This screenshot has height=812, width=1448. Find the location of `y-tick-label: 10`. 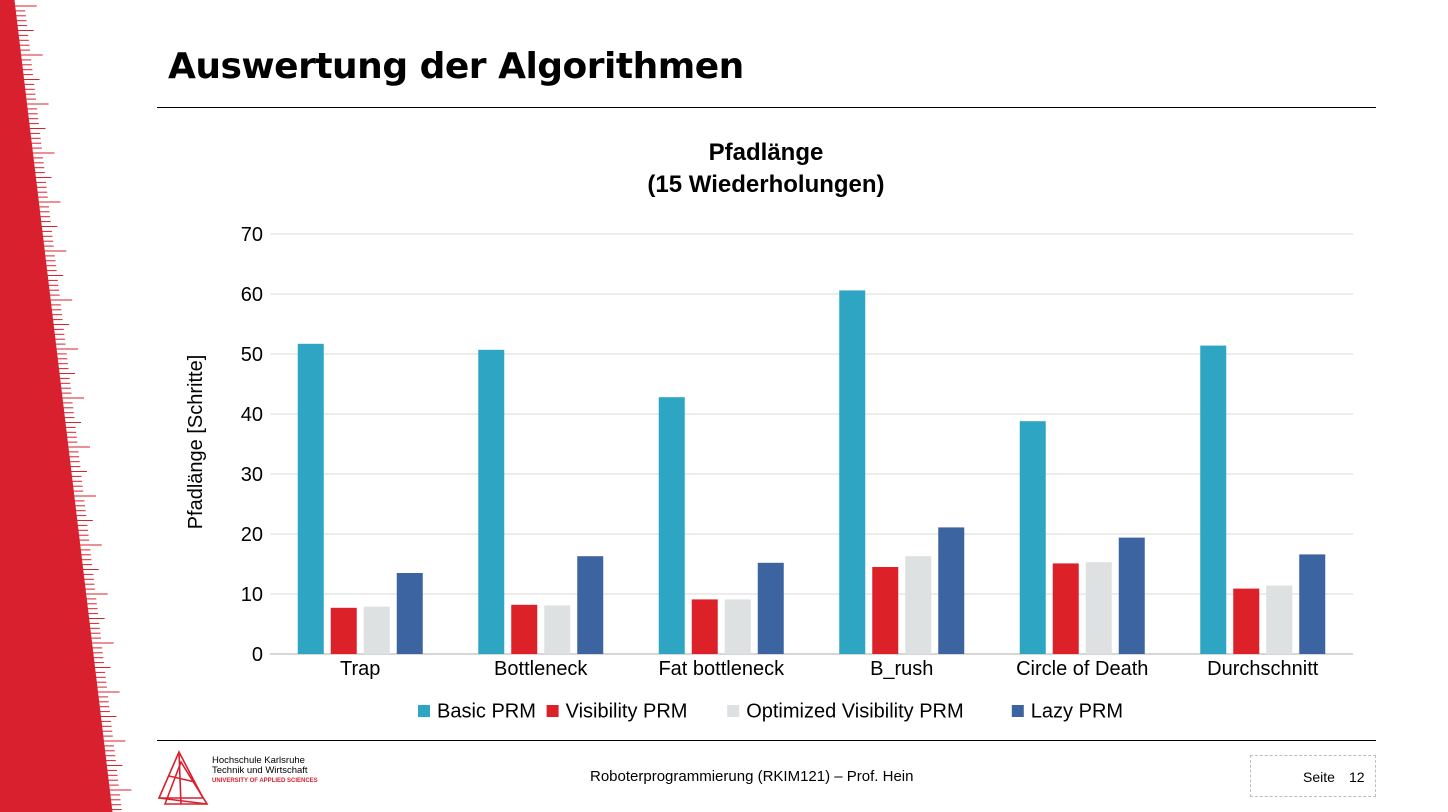

y-tick-label: 10 is located at coordinates (252, 595).